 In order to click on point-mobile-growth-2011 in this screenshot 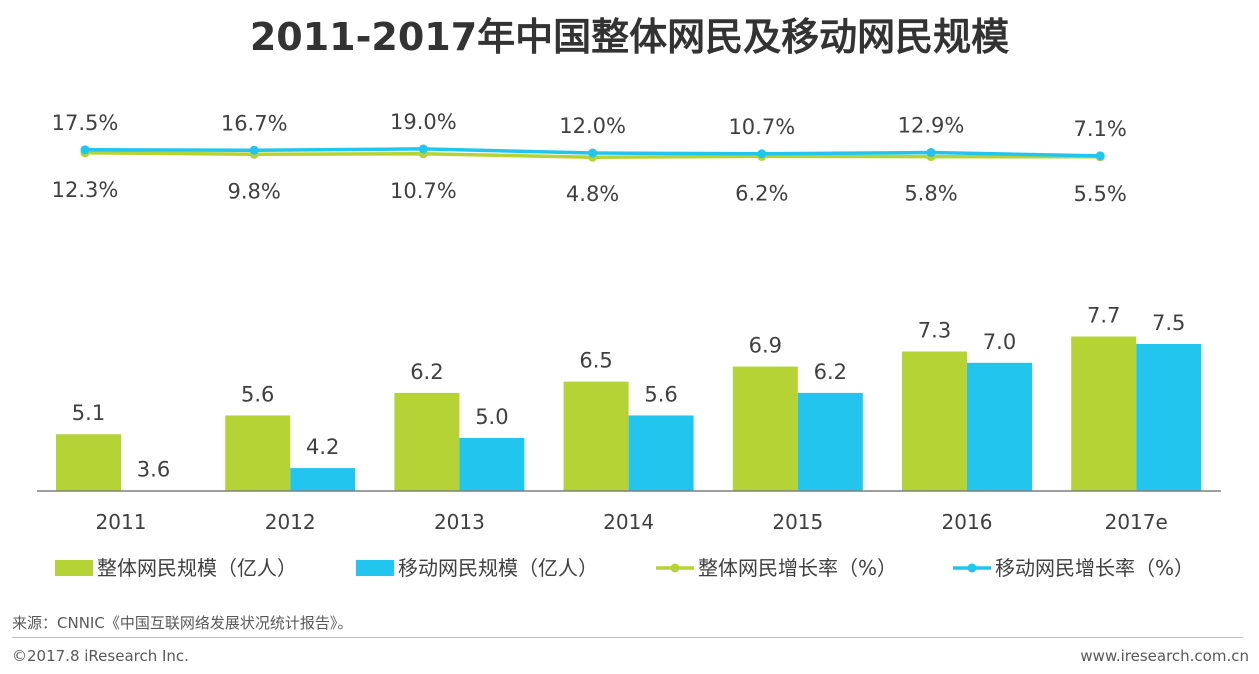, I will do `click(85, 150)`.